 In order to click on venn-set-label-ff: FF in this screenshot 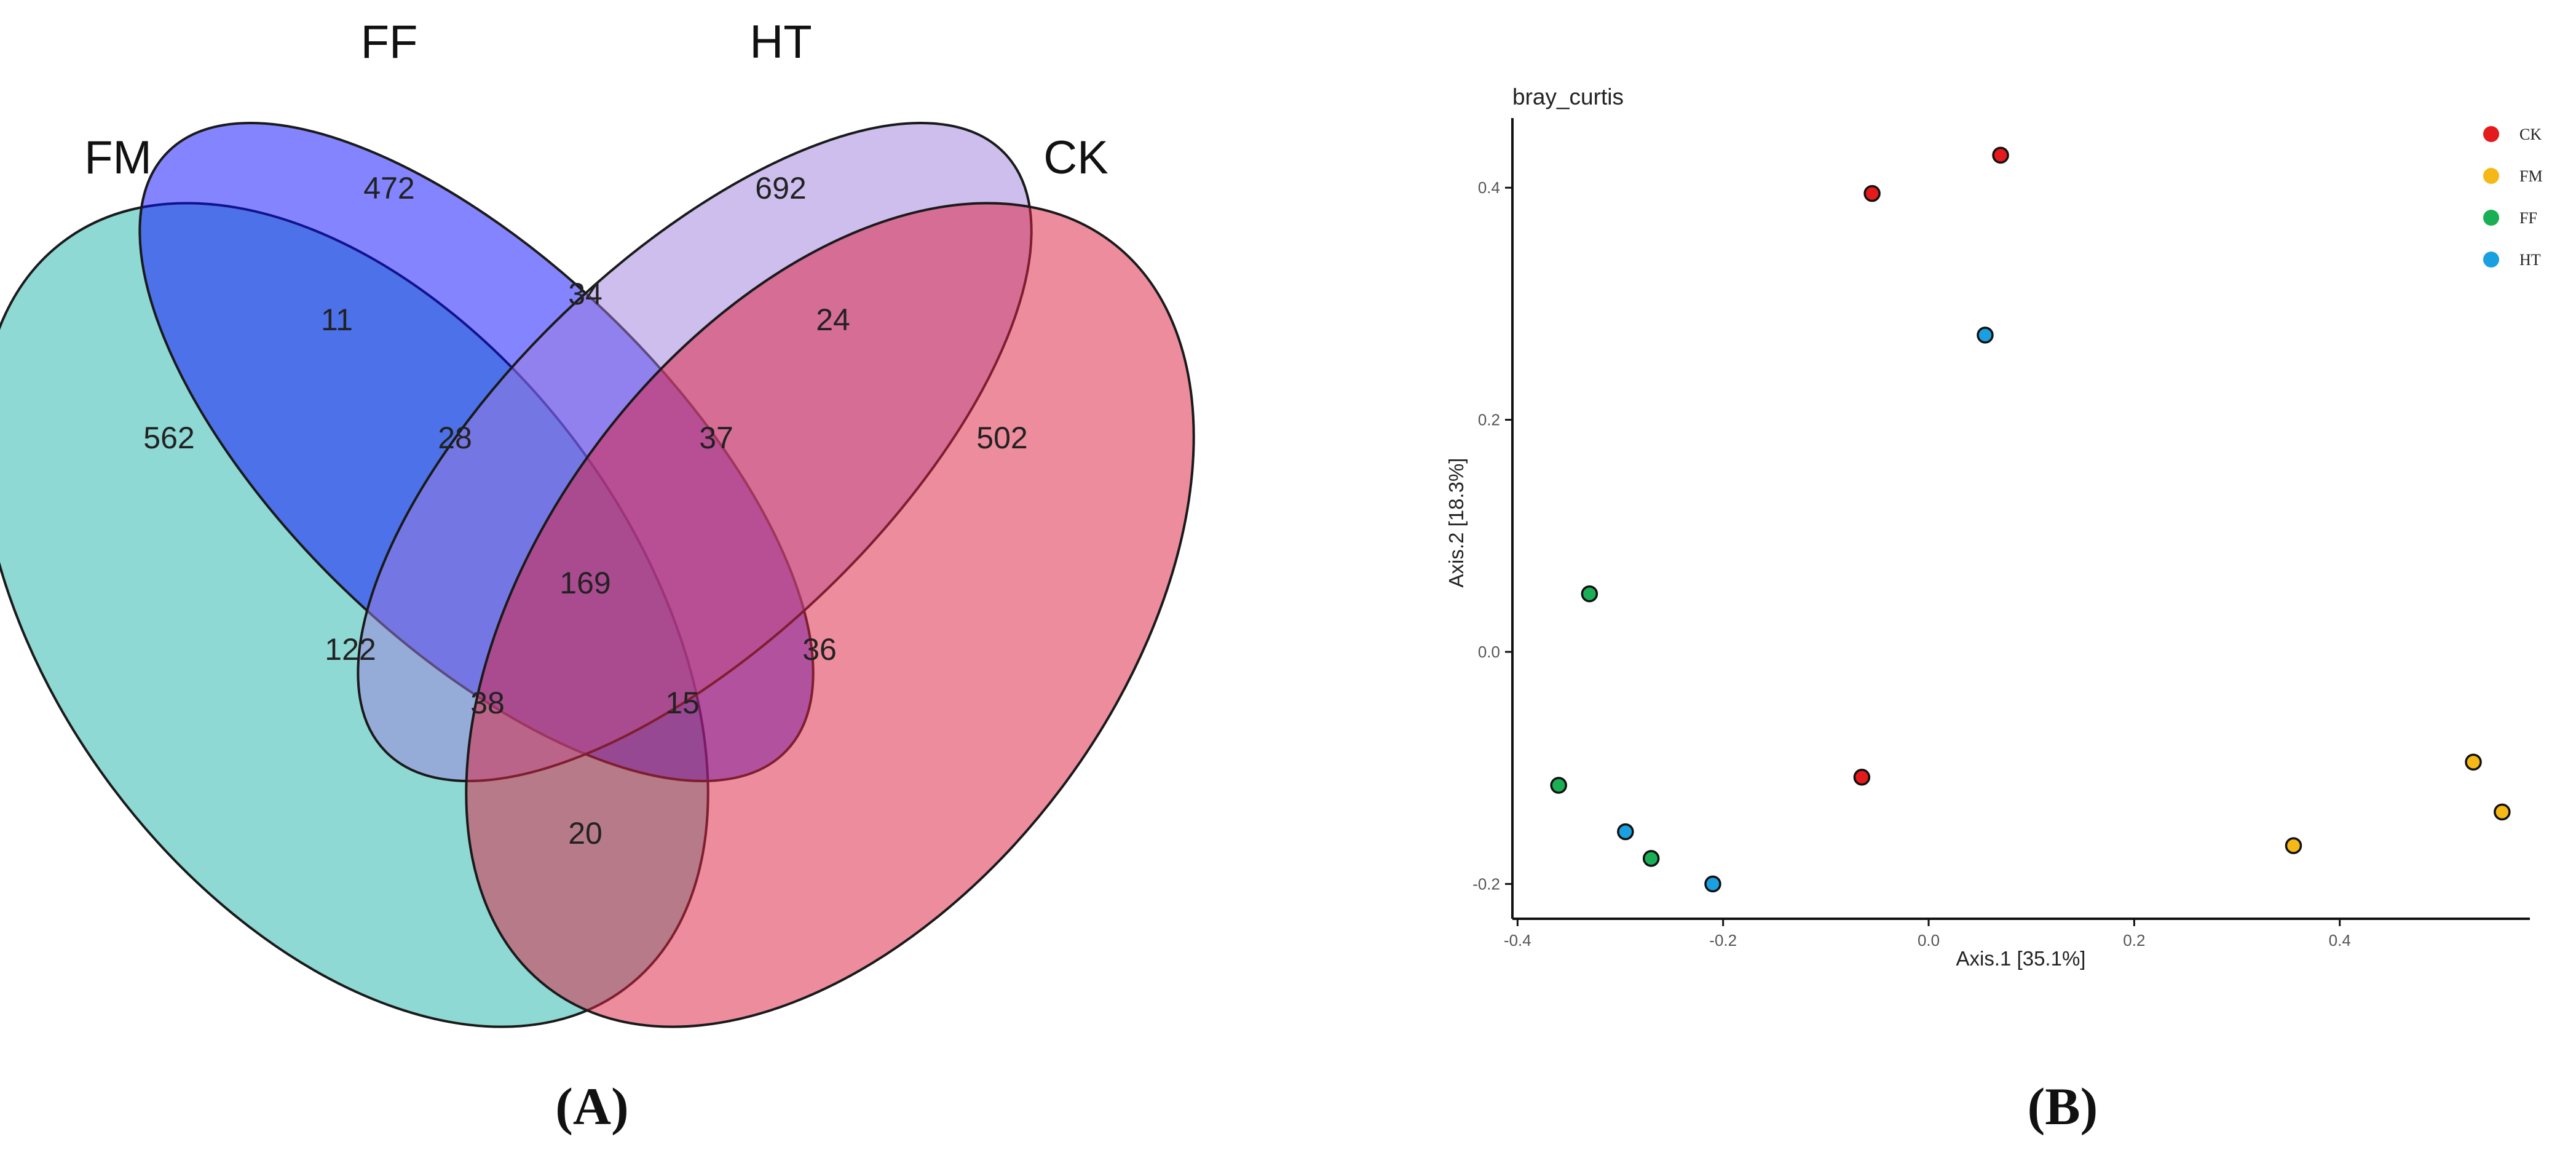, I will do `click(389, 42)`.